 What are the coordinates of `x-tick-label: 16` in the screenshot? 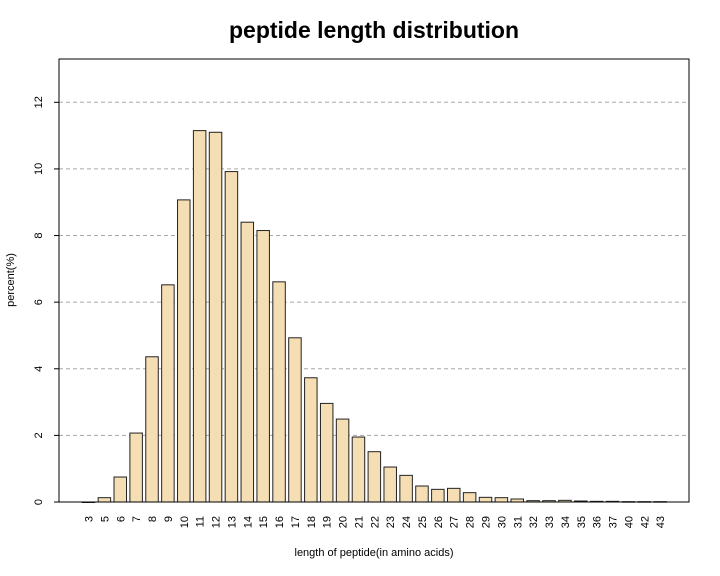 It's located at (280, 522).